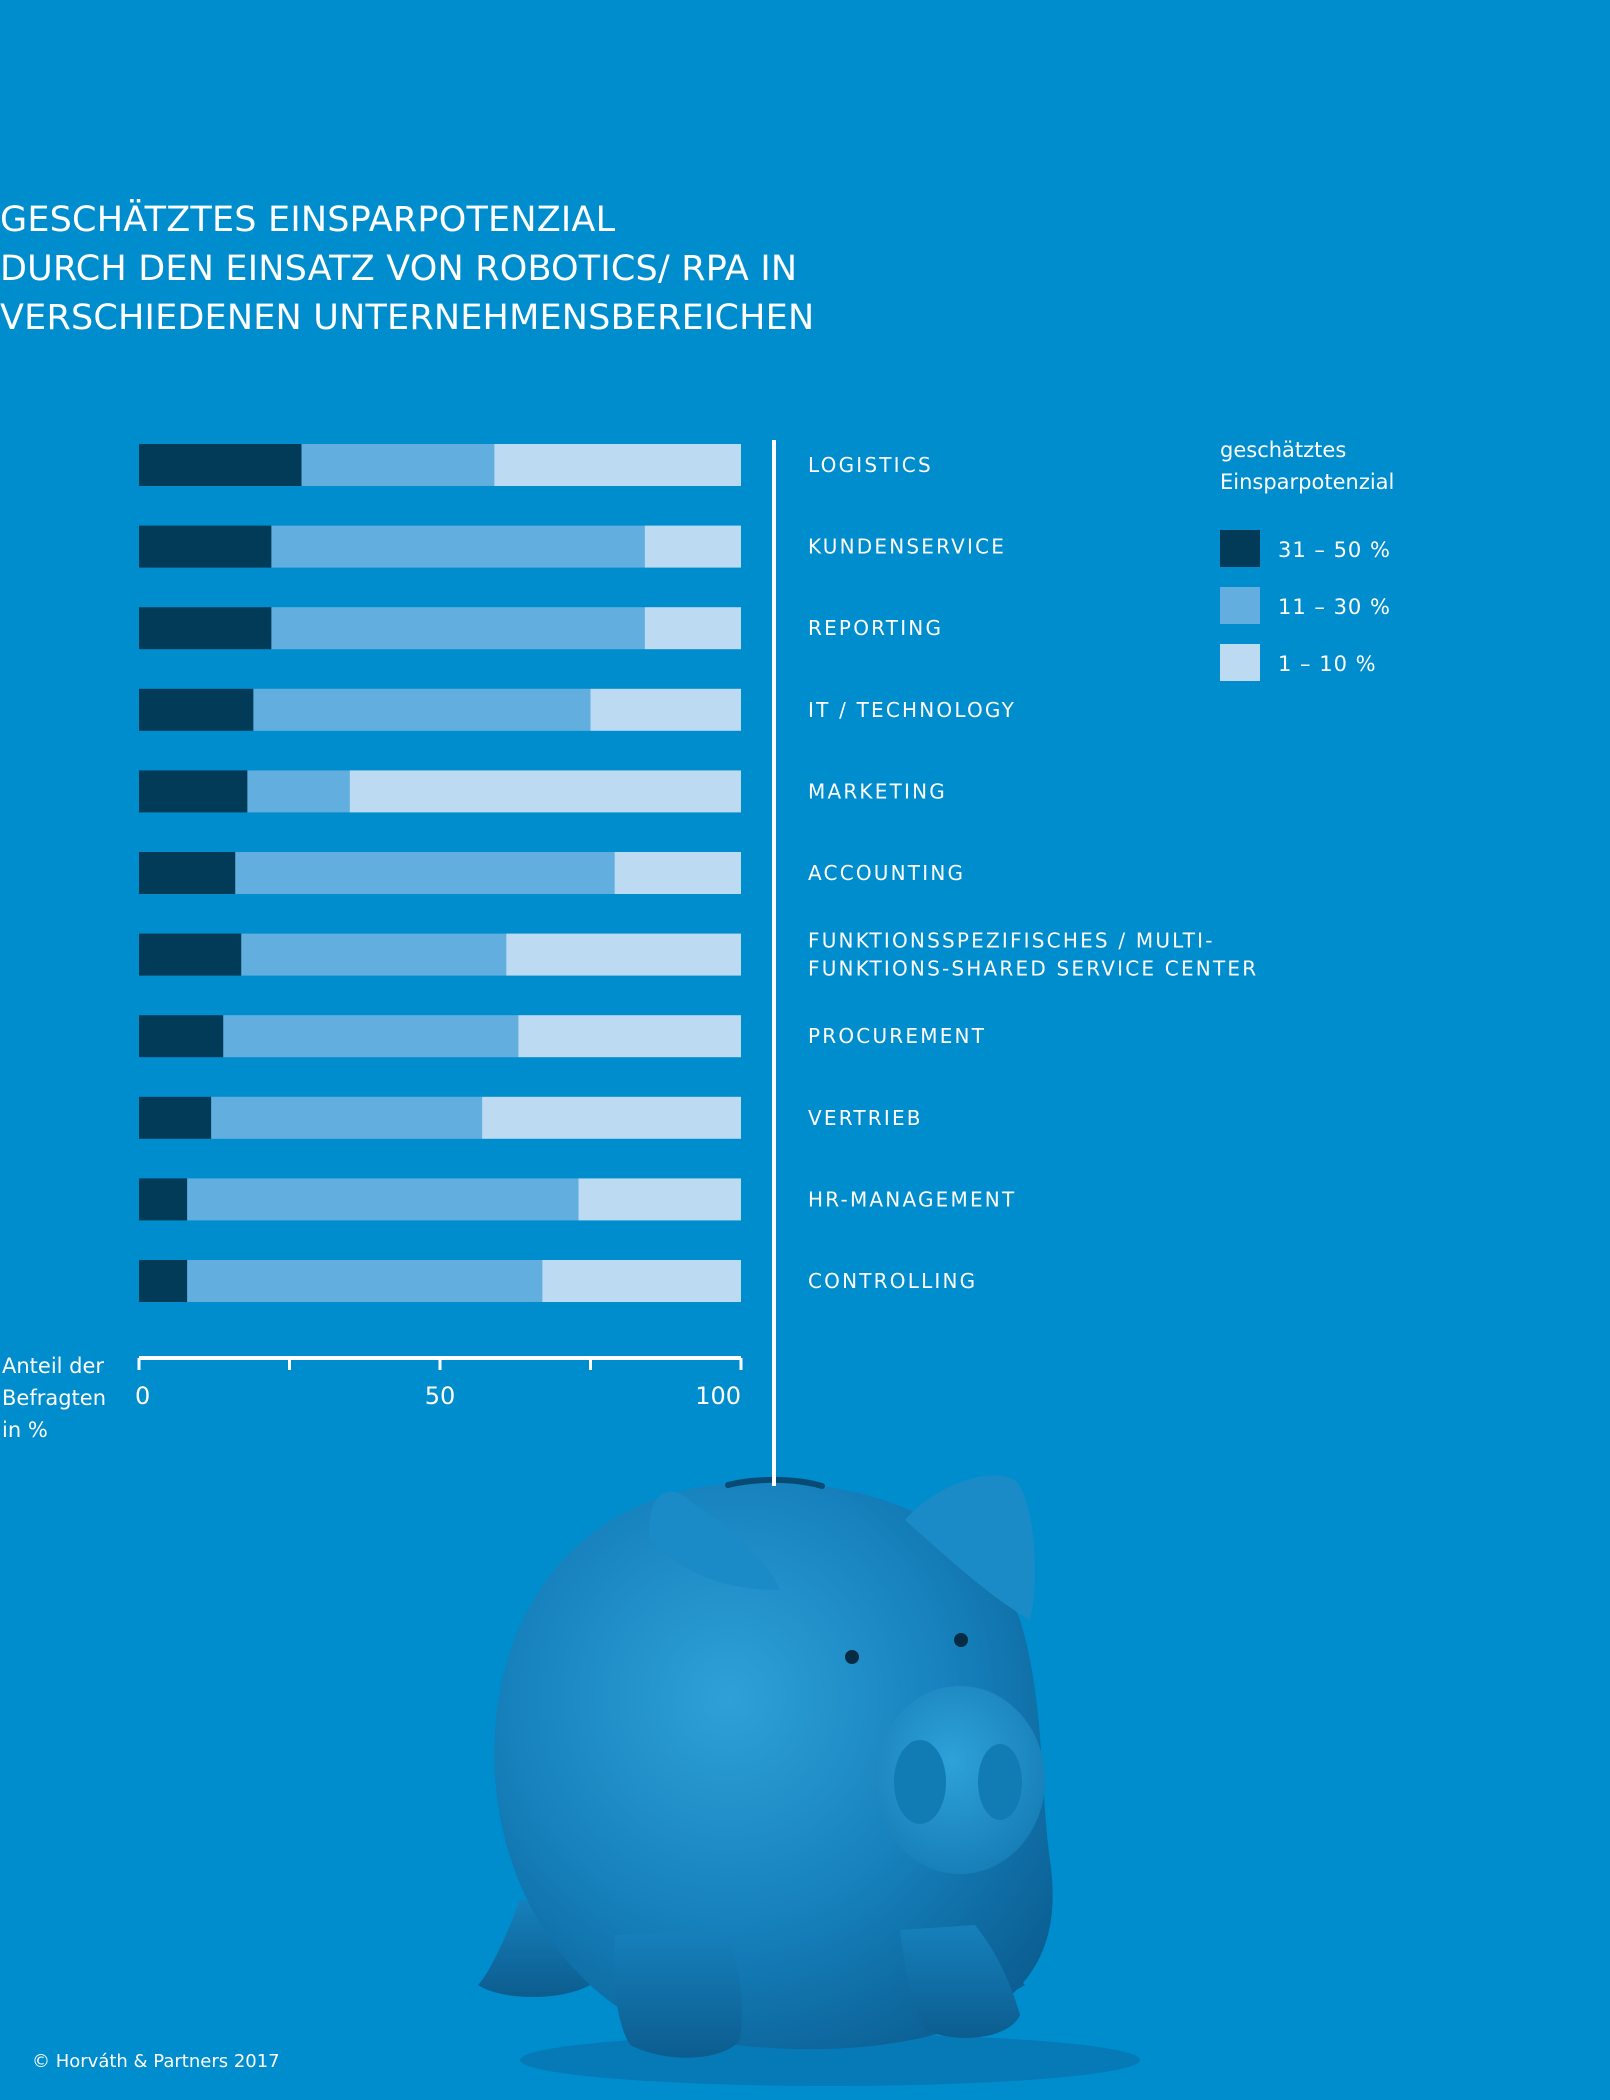 The width and height of the screenshot is (1610, 2100). What do you see at coordinates (1327, 664) in the screenshot?
I see `legend-label-3: 1 – 10 %` at bounding box center [1327, 664].